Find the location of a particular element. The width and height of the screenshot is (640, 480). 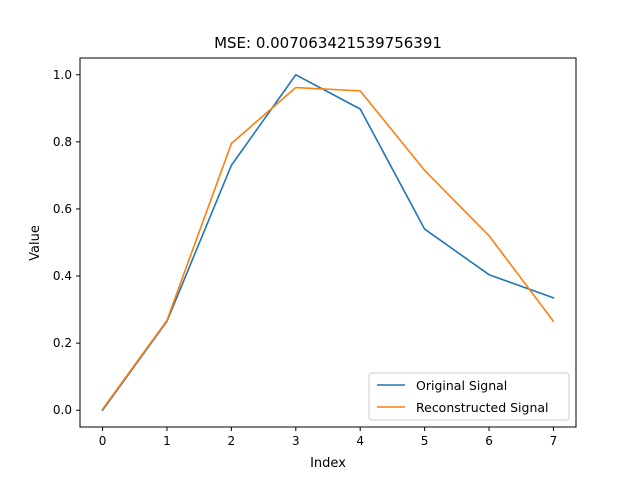

y-tick-label: 1.0 is located at coordinates (62, 75).